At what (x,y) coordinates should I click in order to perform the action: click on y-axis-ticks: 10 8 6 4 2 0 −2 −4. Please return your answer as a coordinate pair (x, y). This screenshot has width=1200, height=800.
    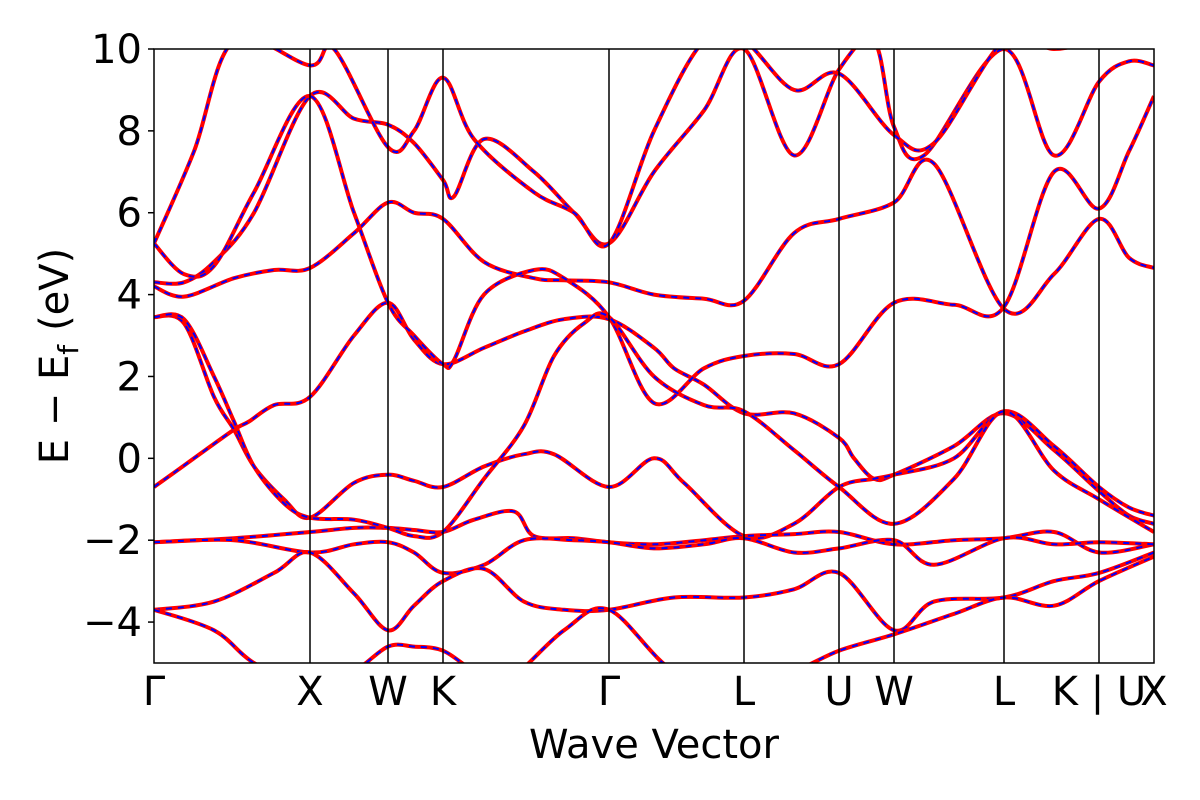
    Looking at the image, I should click on (118, 336).